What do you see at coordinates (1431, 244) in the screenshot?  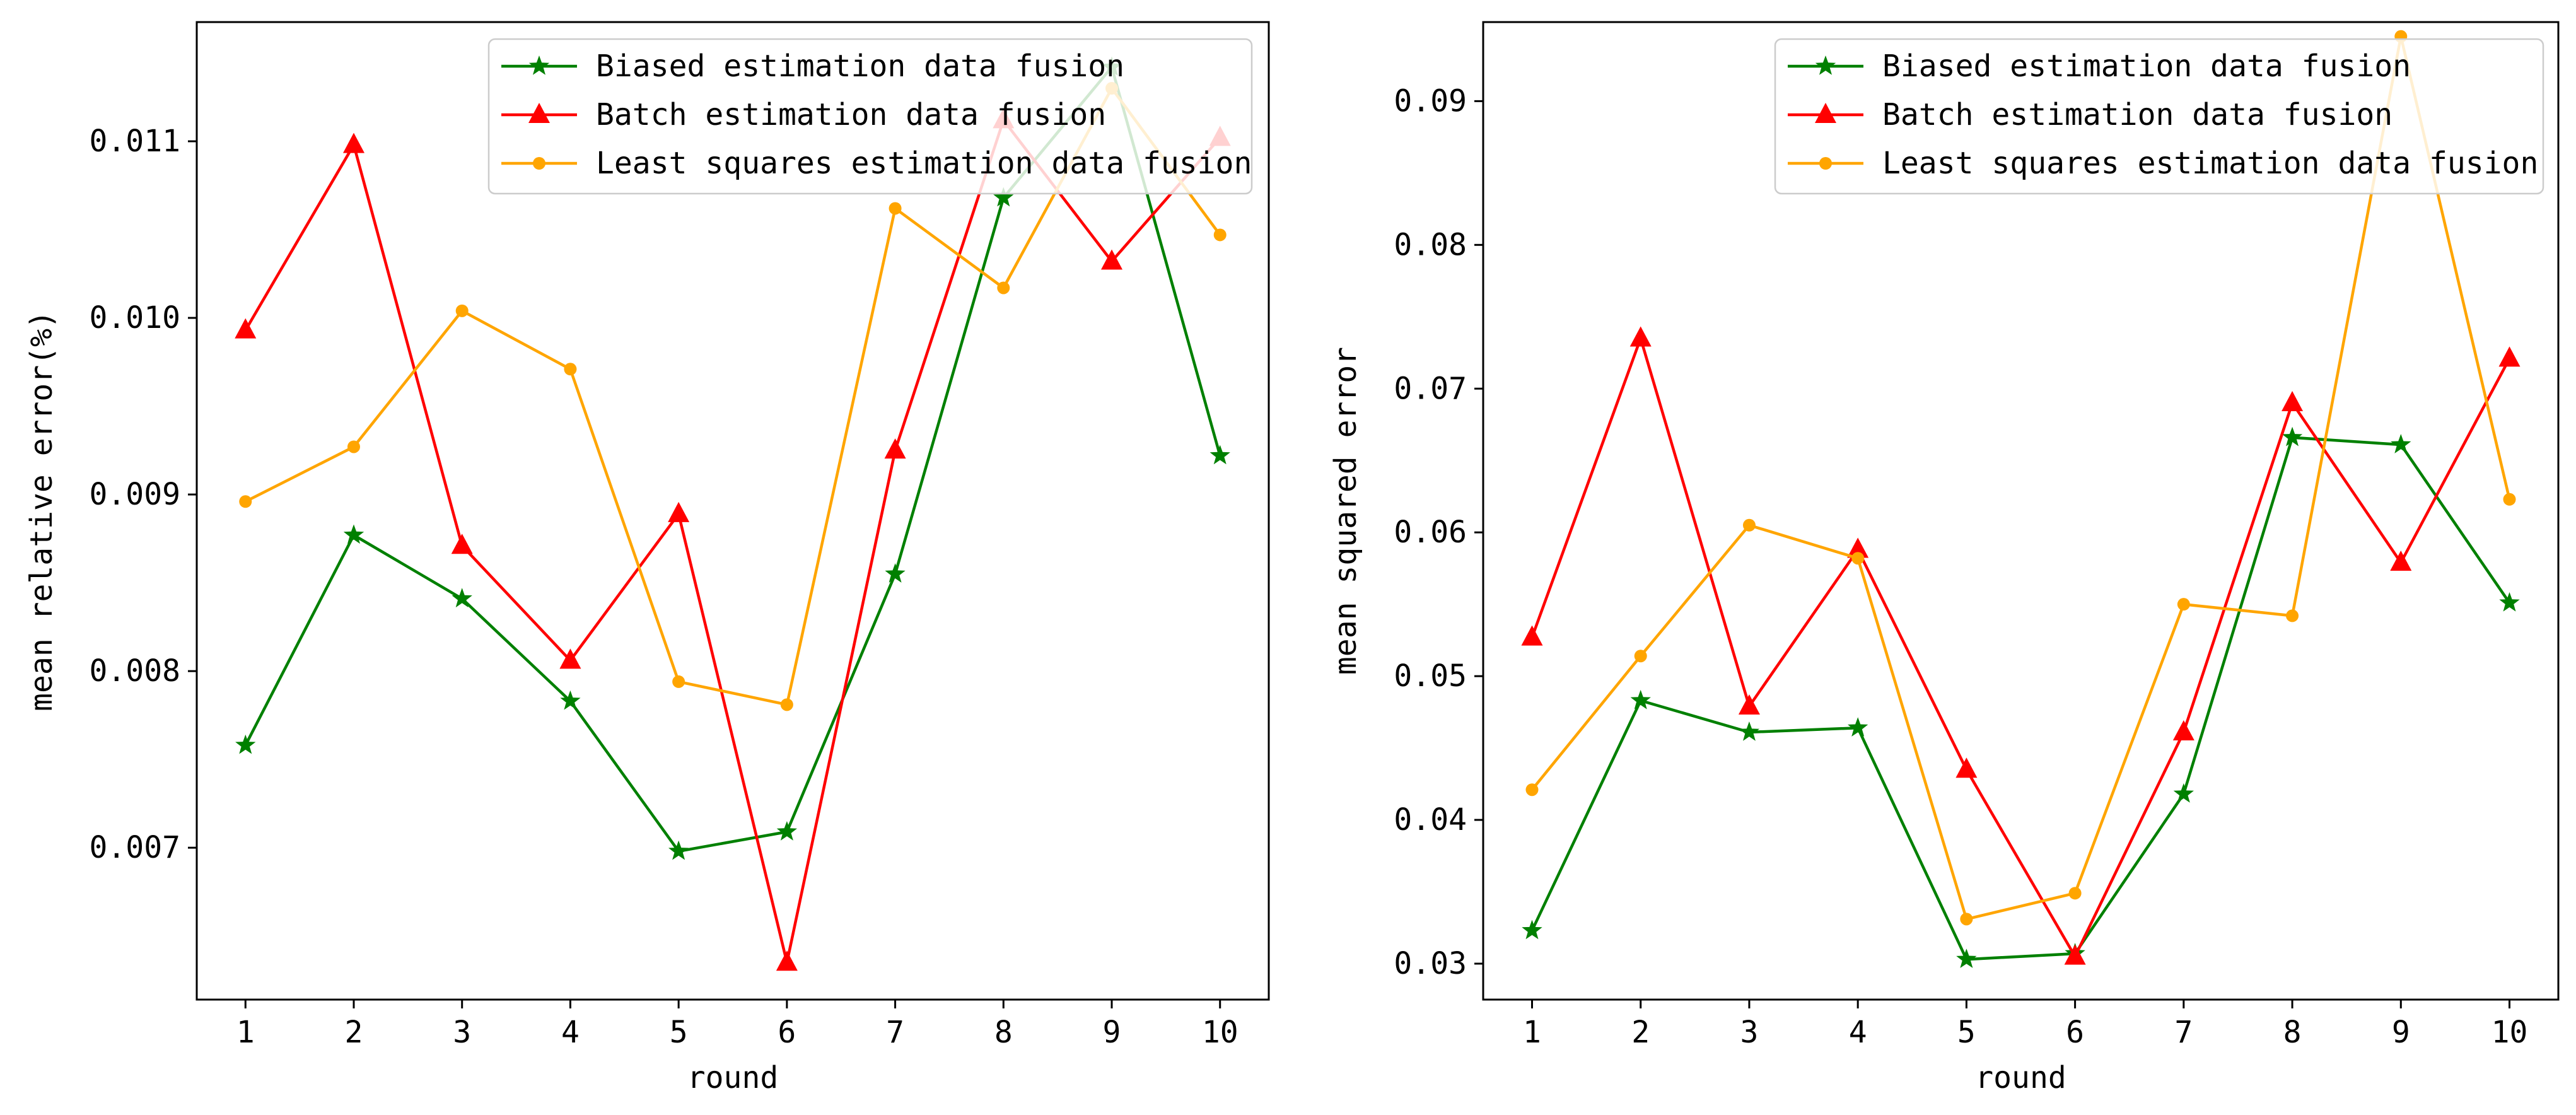 I see `y-tick-label: 0.08` at bounding box center [1431, 244].